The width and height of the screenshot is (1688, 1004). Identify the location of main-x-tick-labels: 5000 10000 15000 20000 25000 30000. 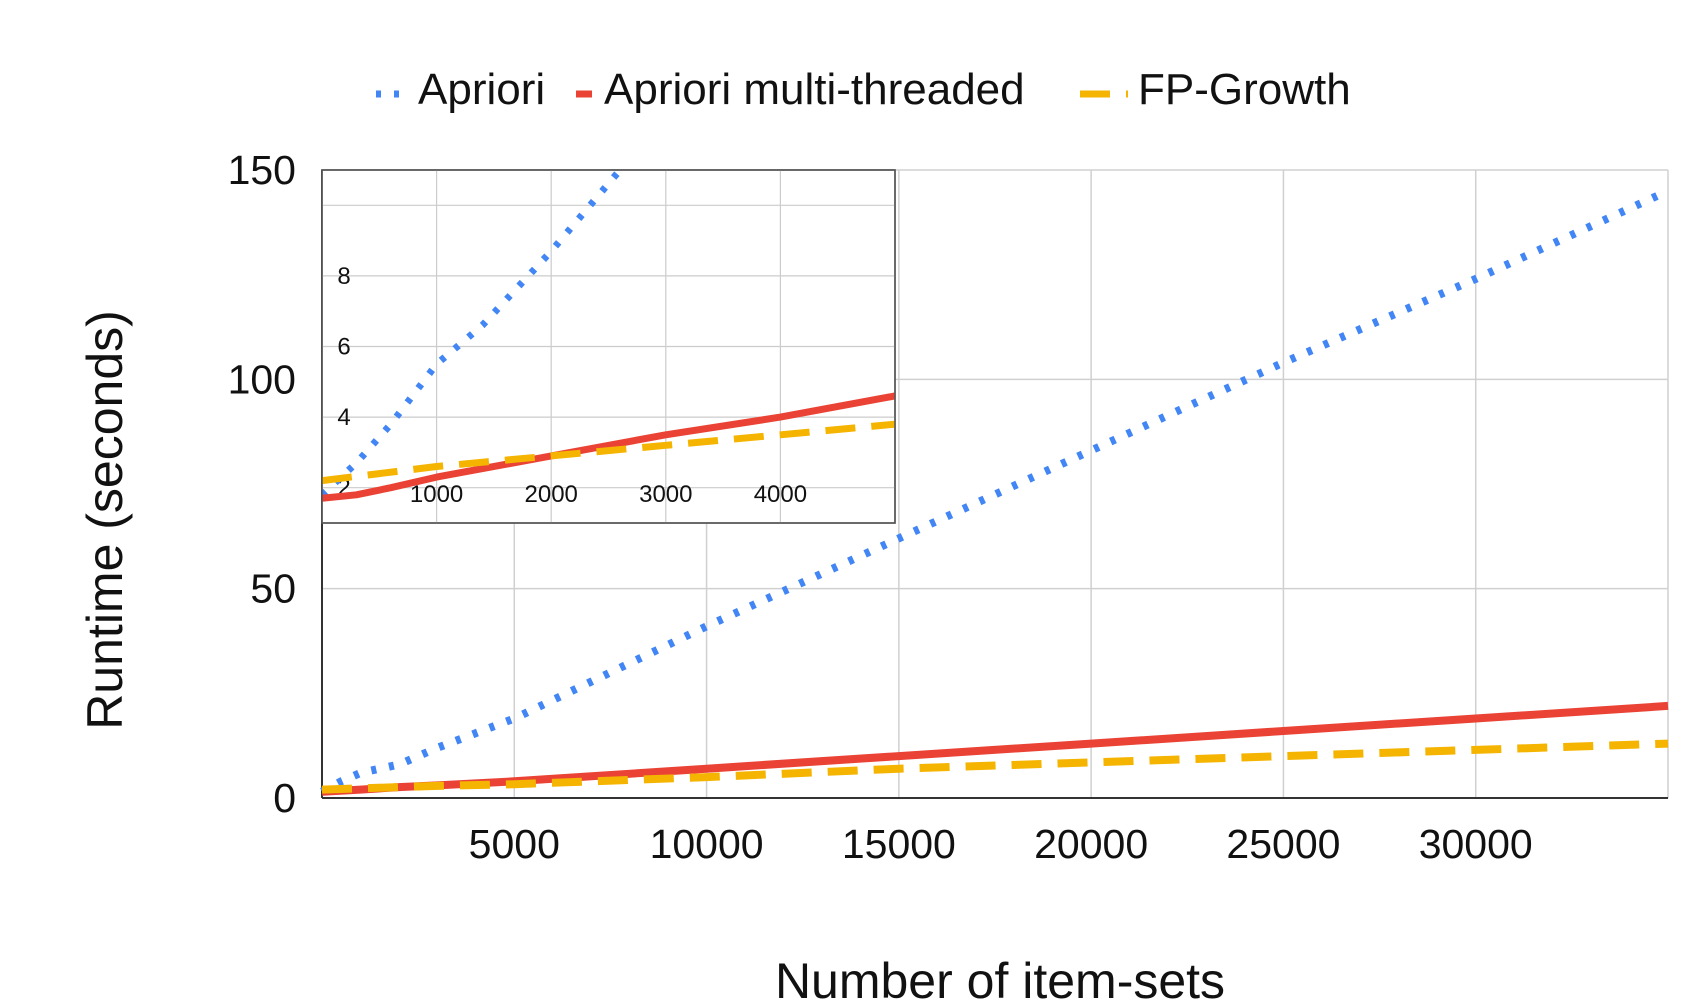
(1001, 844).